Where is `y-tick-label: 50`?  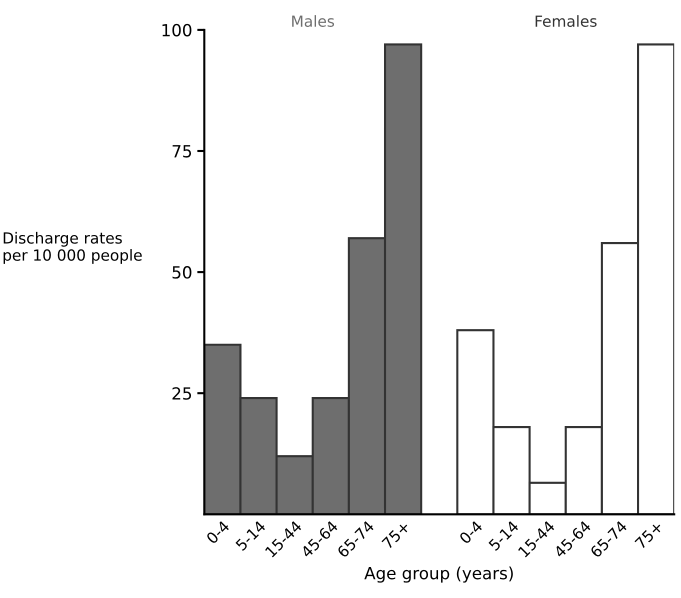 y-tick-label: 50 is located at coordinates (182, 272).